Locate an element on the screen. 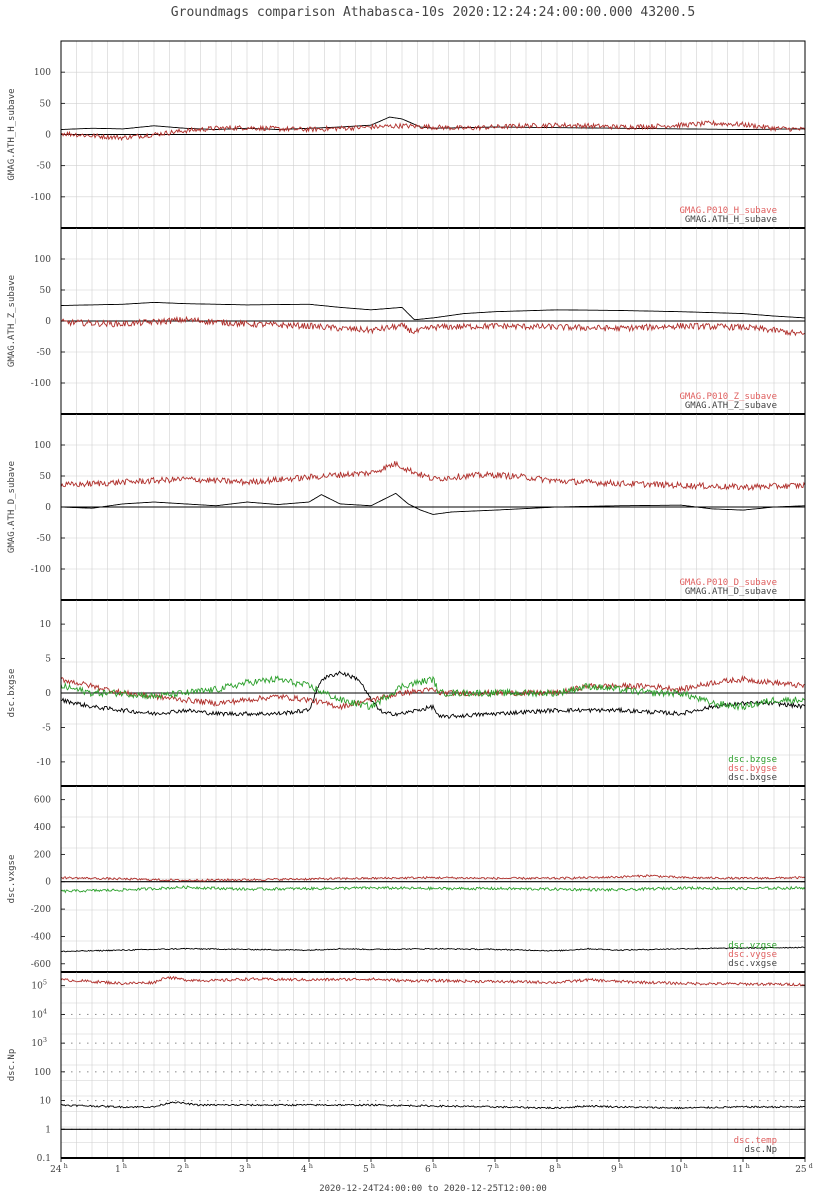 Image resolution: width=826 pixels, height=1200 pixels. y-tick-label: 1 is located at coordinates (48, 1130).